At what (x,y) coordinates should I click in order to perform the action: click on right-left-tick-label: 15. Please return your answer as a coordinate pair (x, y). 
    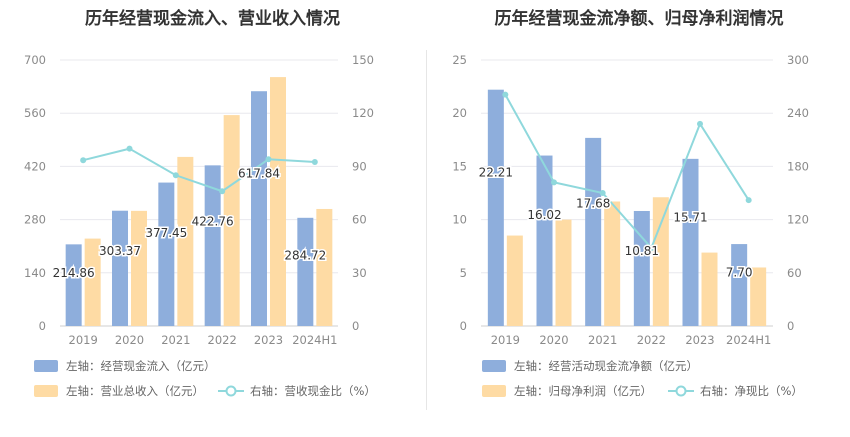
    Looking at the image, I should click on (459, 166).